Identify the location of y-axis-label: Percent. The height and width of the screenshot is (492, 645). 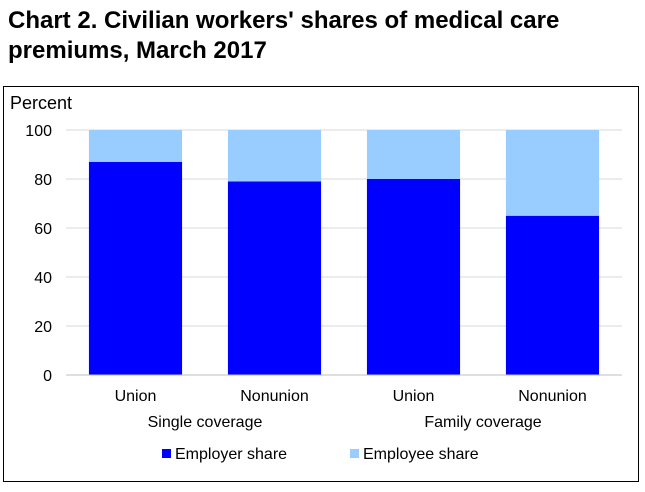
(41, 103).